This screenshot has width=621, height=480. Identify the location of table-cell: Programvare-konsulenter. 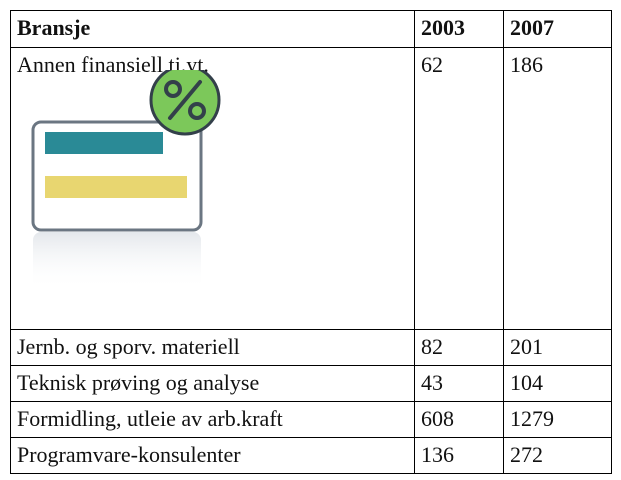
(212, 455).